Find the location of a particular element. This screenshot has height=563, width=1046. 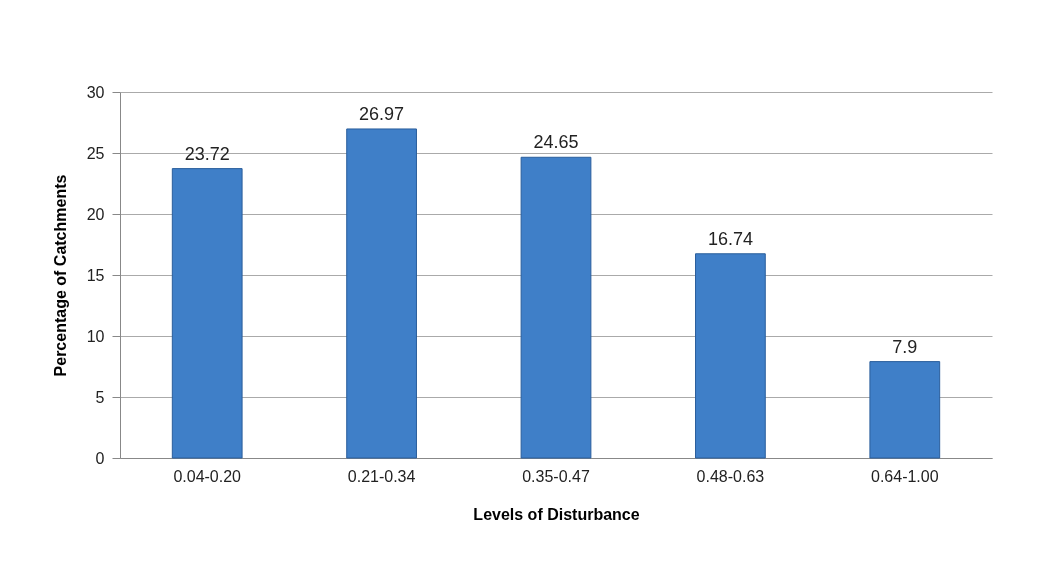

data-label: 23.72 is located at coordinates (207, 153).